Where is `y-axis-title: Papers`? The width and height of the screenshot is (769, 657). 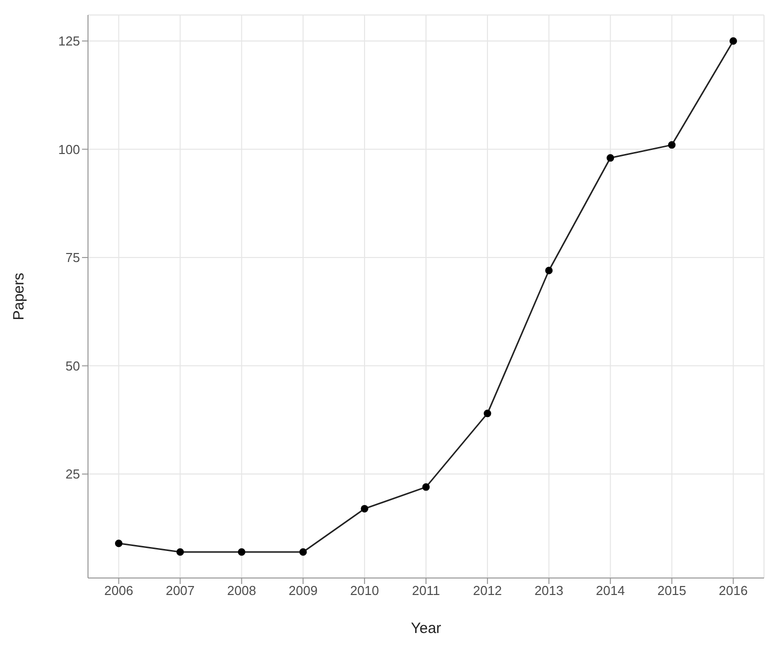 y-axis-title: Papers is located at coordinates (19, 296).